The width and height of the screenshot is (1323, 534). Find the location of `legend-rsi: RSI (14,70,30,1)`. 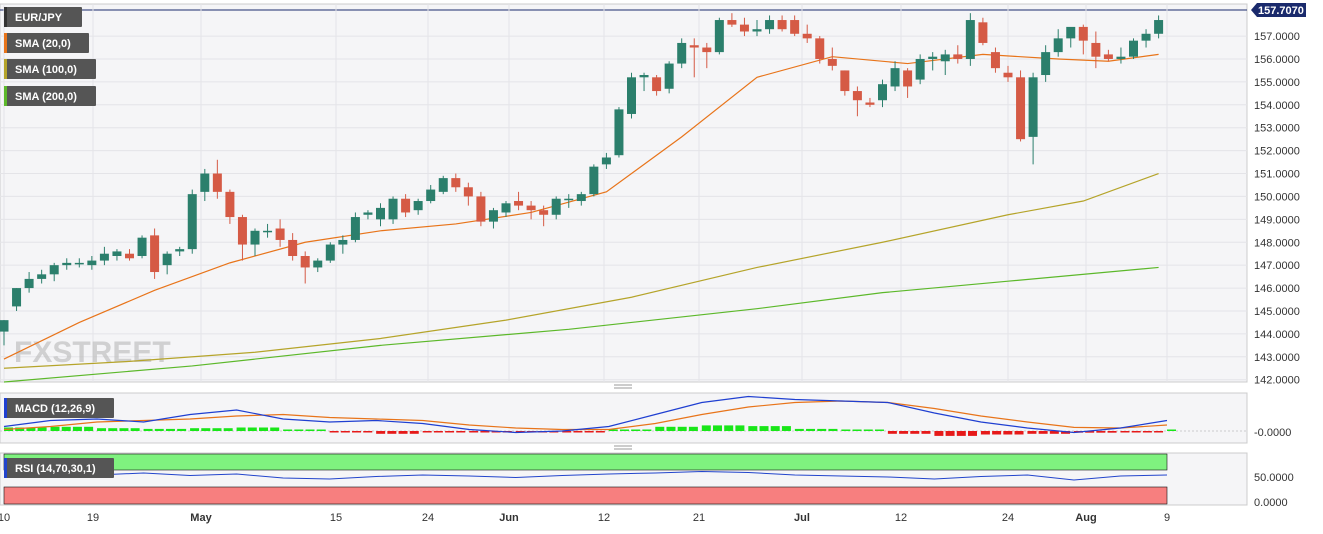

legend-rsi: RSI (14,70,30,1) is located at coordinates (59, 468).